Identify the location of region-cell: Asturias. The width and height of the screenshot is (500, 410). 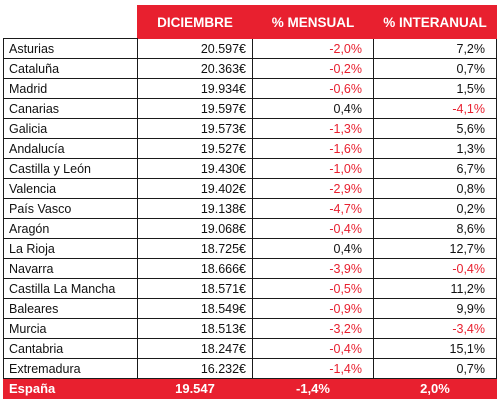
(70, 48).